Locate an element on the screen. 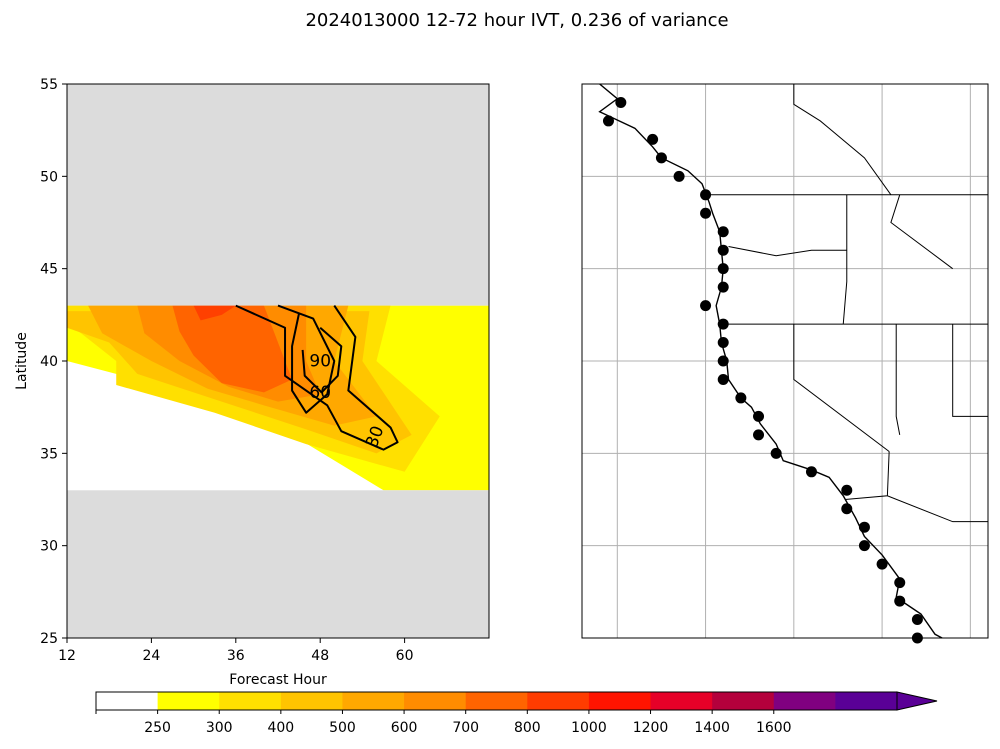 The width and height of the screenshot is (1000, 749). x-tick-label: 24 is located at coordinates (151, 656).